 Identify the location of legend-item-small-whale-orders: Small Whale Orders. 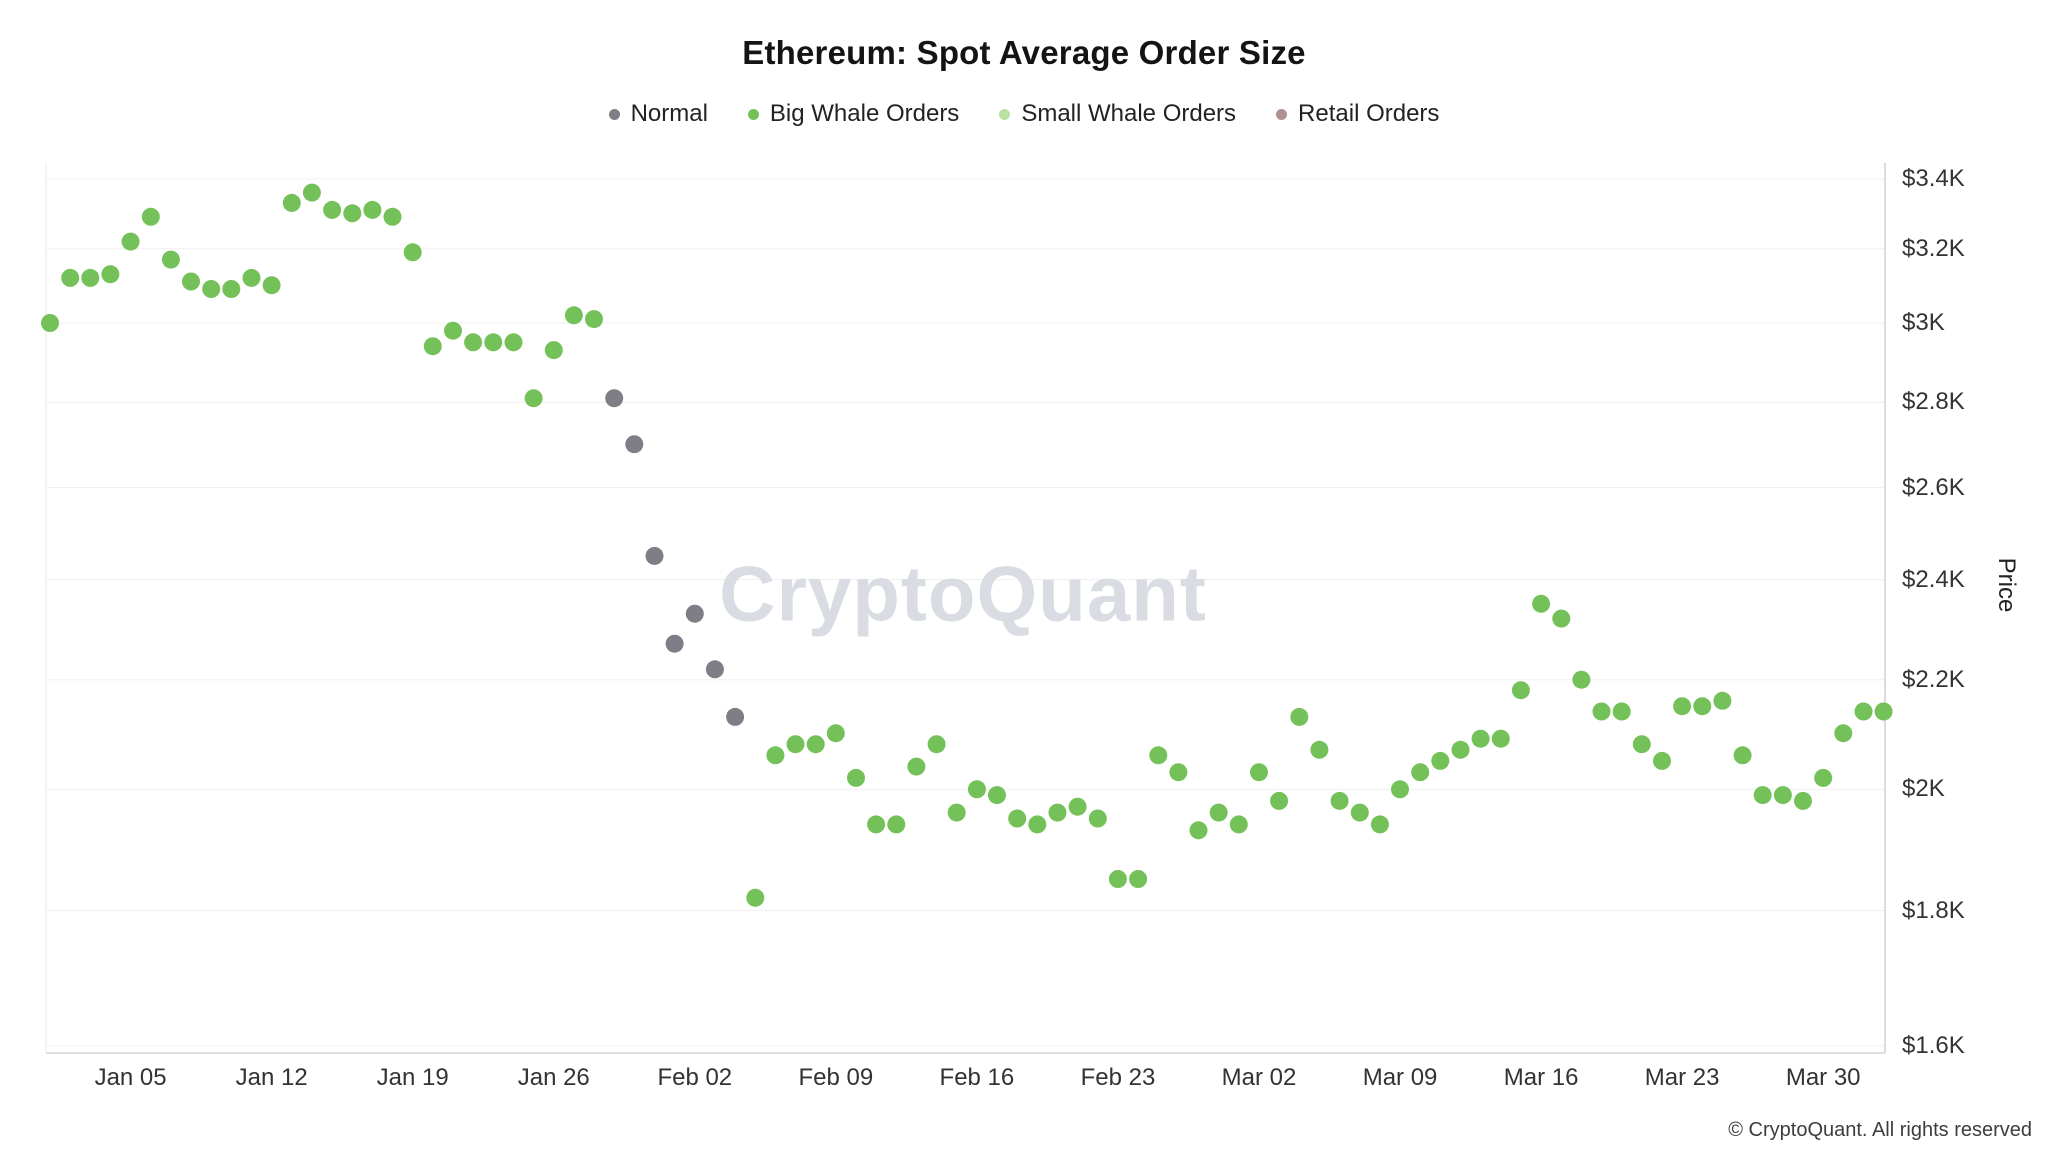
(1117, 114).